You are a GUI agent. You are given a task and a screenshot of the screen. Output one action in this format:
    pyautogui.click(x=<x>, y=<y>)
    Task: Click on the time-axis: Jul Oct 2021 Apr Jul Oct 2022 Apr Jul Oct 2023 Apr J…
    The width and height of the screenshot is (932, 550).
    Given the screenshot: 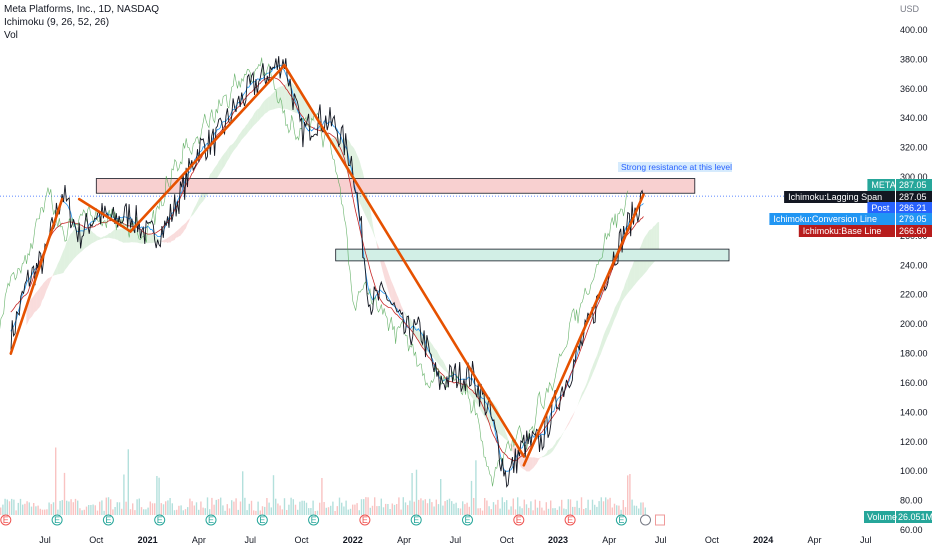 What is the action you would take?
    pyautogui.click(x=455, y=540)
    